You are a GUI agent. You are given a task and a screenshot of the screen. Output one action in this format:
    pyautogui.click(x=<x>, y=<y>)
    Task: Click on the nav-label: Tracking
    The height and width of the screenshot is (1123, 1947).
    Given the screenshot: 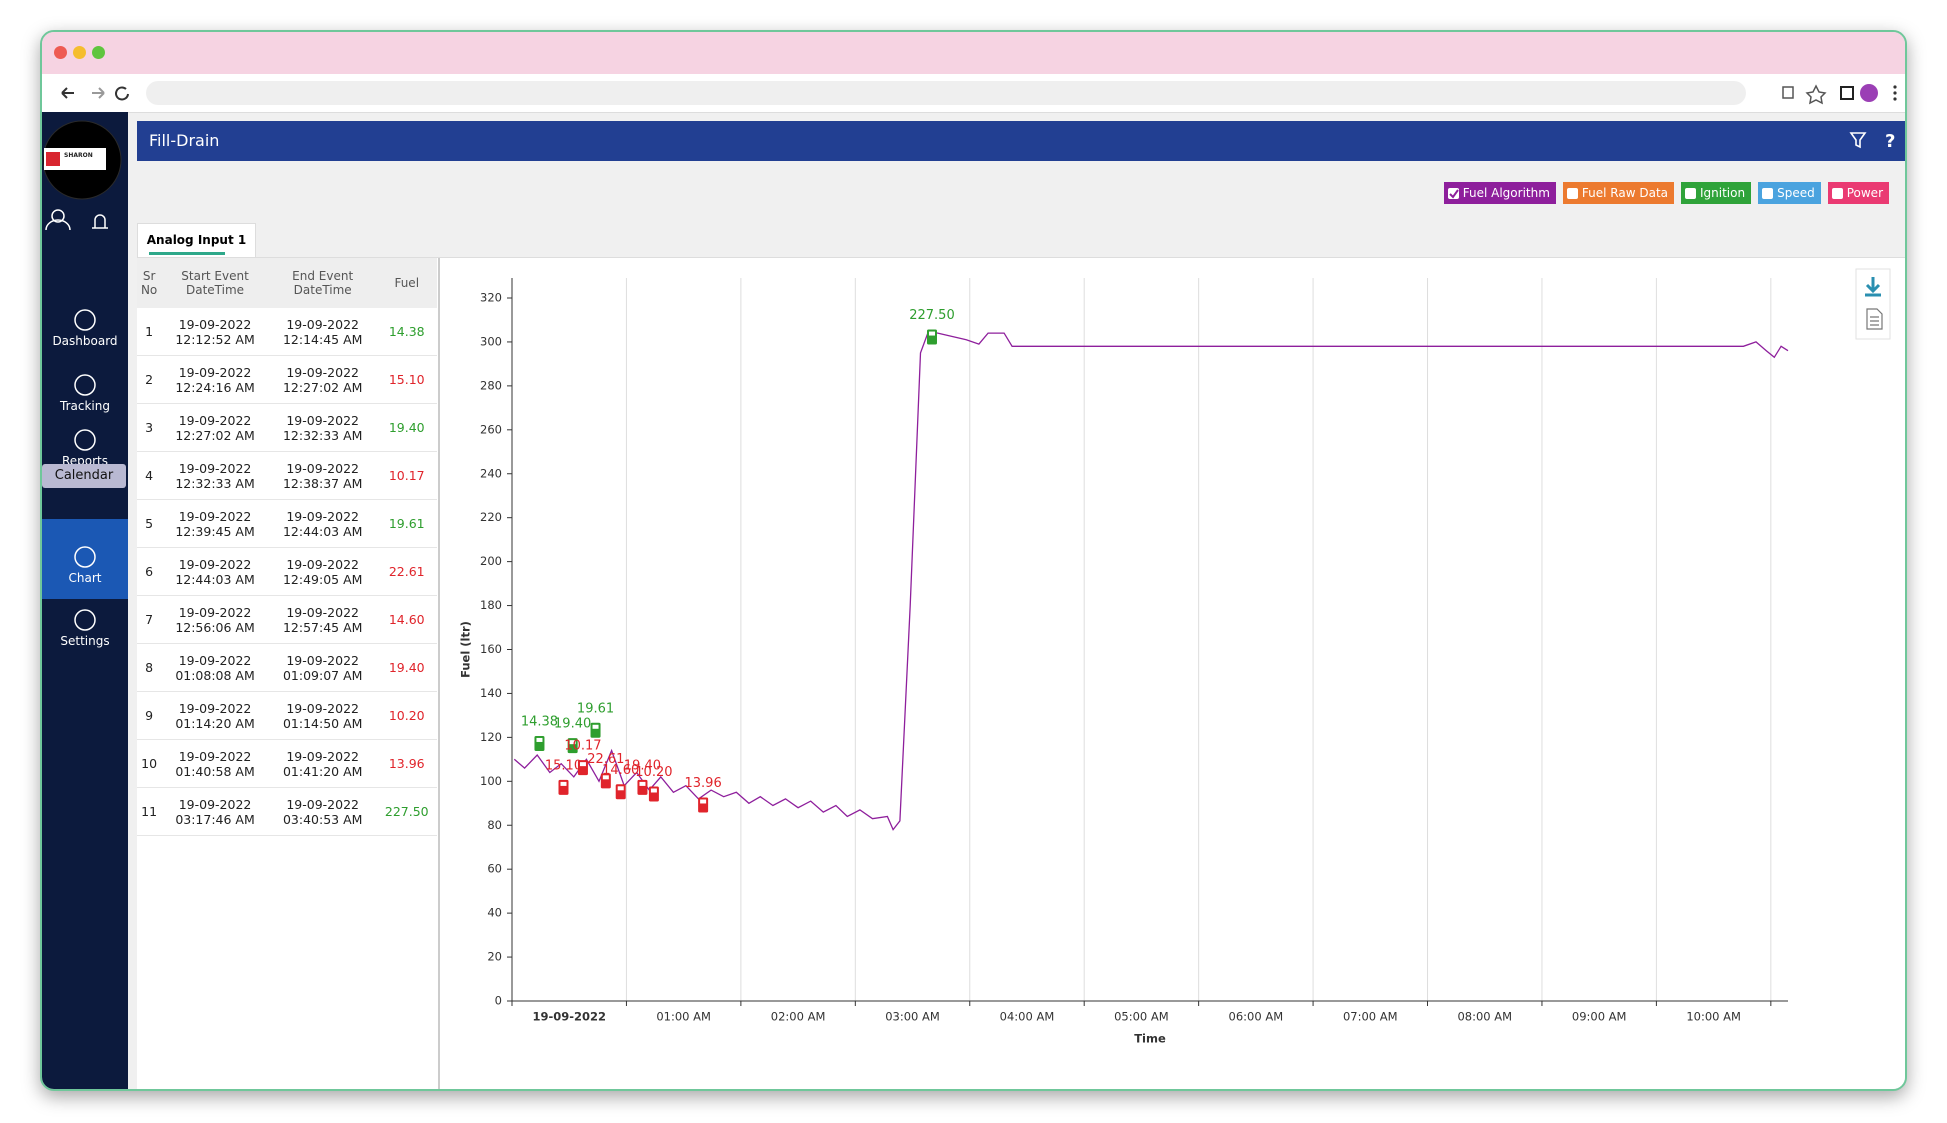 What is the action you would take?
    pyautogui.click(x=85, y=406)
    